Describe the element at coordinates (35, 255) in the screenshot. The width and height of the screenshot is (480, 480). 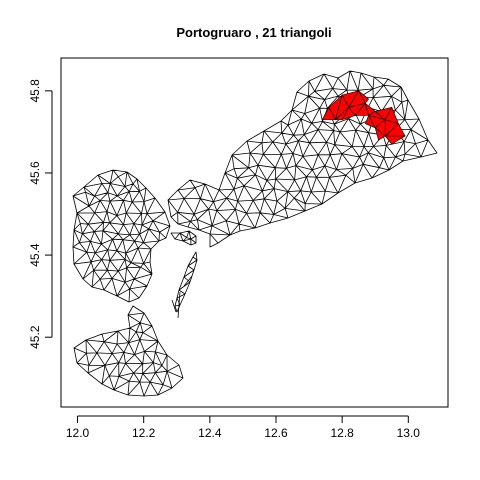
I see `y-tick-label: 45.4` at that location.